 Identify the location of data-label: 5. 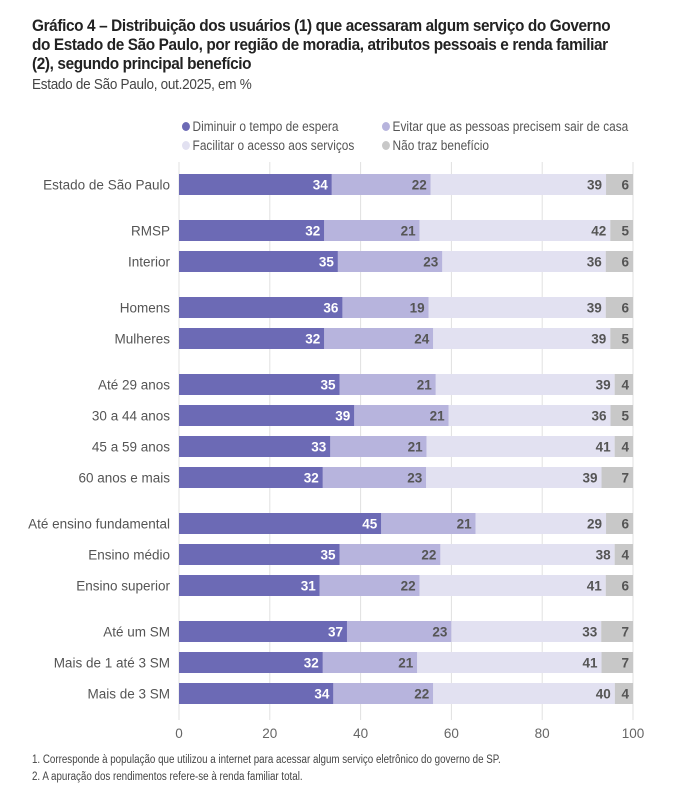
(625, 416).